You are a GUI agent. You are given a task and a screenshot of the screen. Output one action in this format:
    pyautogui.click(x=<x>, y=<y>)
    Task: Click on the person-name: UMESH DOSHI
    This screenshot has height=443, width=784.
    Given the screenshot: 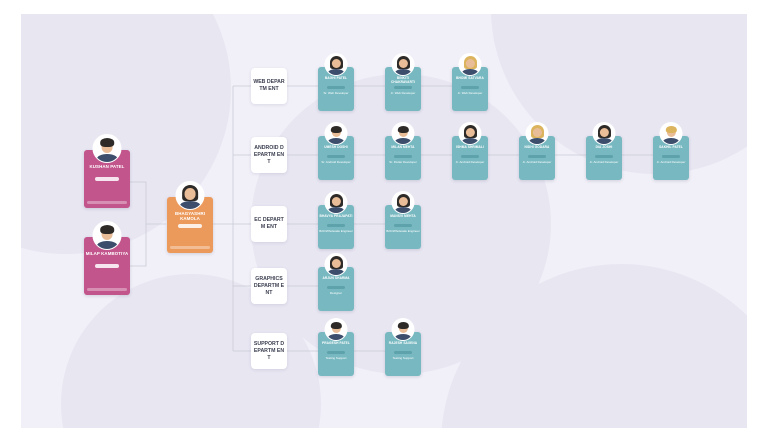 What is the action you would take?
    pyautogui.click(x=336, y=147)
    